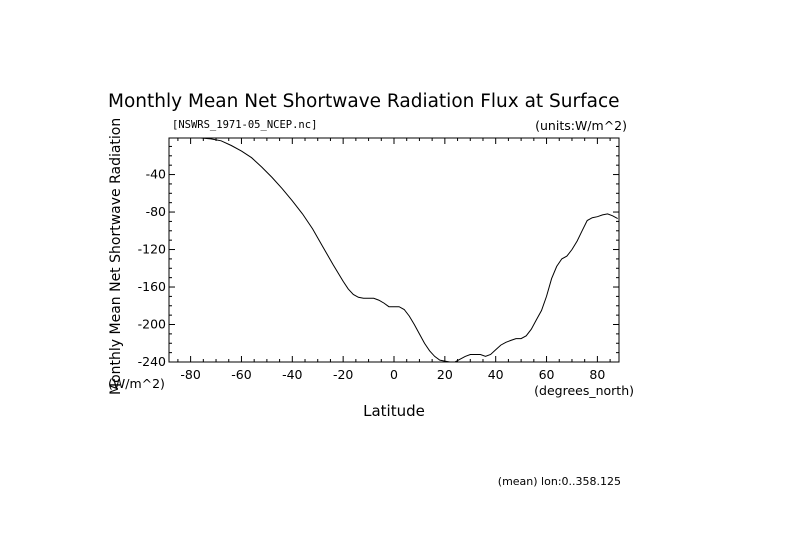  I want to click on x-tick-label: 80, so click(597, 374).